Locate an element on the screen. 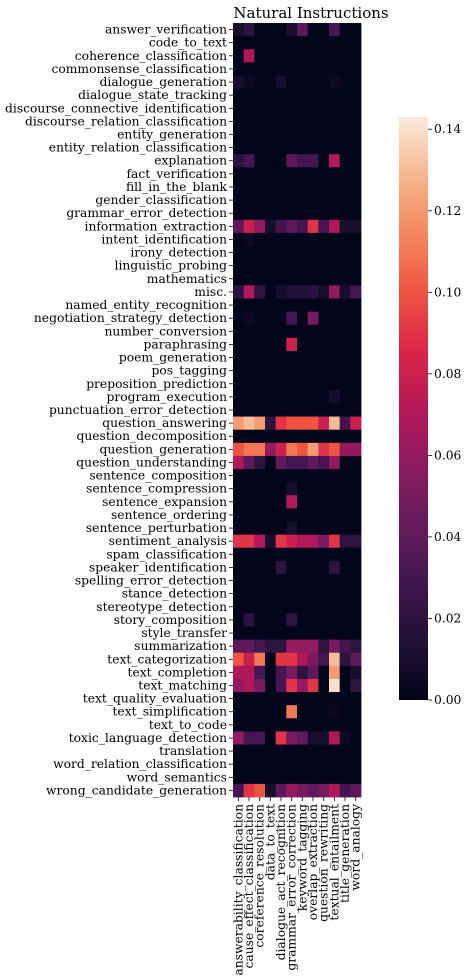 The width and height of the screenshot is (467, 979). row-label: dialogue_generation is located at coordinates (164, 82).